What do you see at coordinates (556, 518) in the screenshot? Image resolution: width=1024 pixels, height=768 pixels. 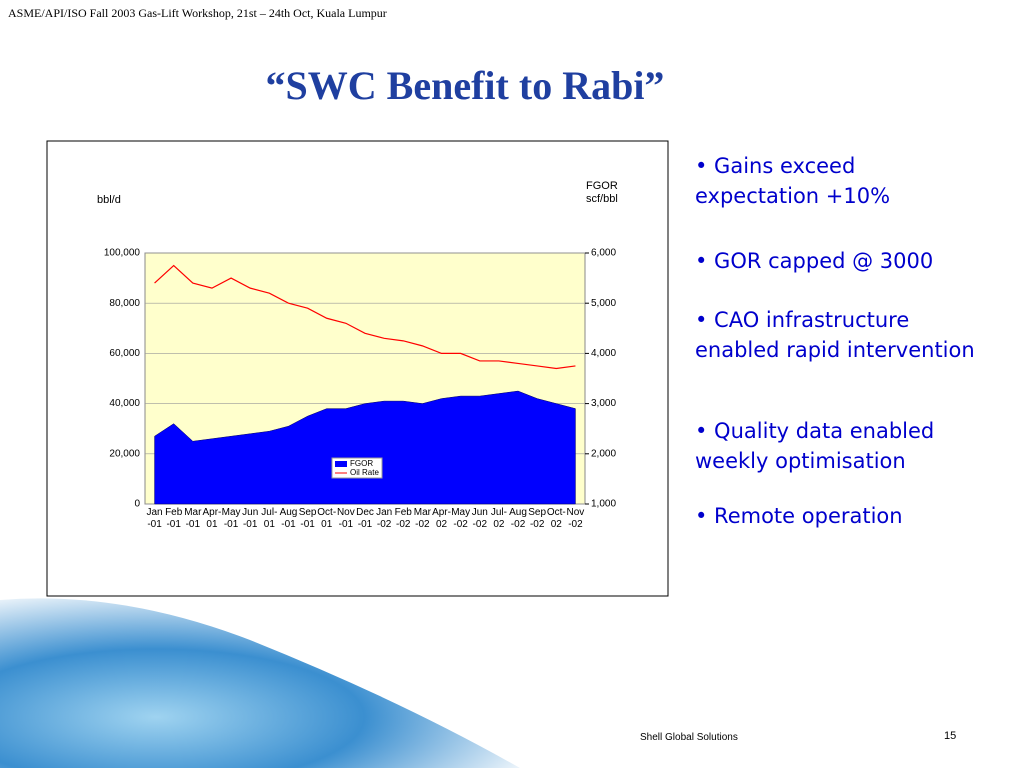 I see `x-tick-label: Oct-02` at bounding box center [556, 518].